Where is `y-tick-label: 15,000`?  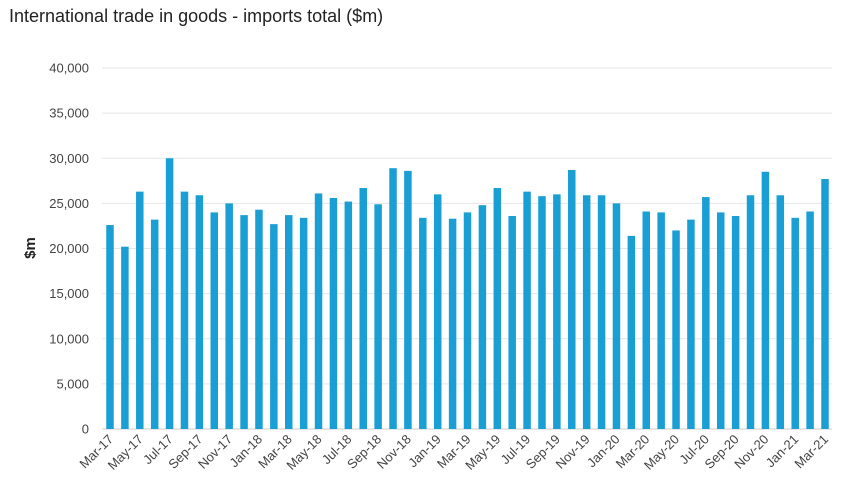 y-tick-label: 15,000 is located at coordinates (69, 293).